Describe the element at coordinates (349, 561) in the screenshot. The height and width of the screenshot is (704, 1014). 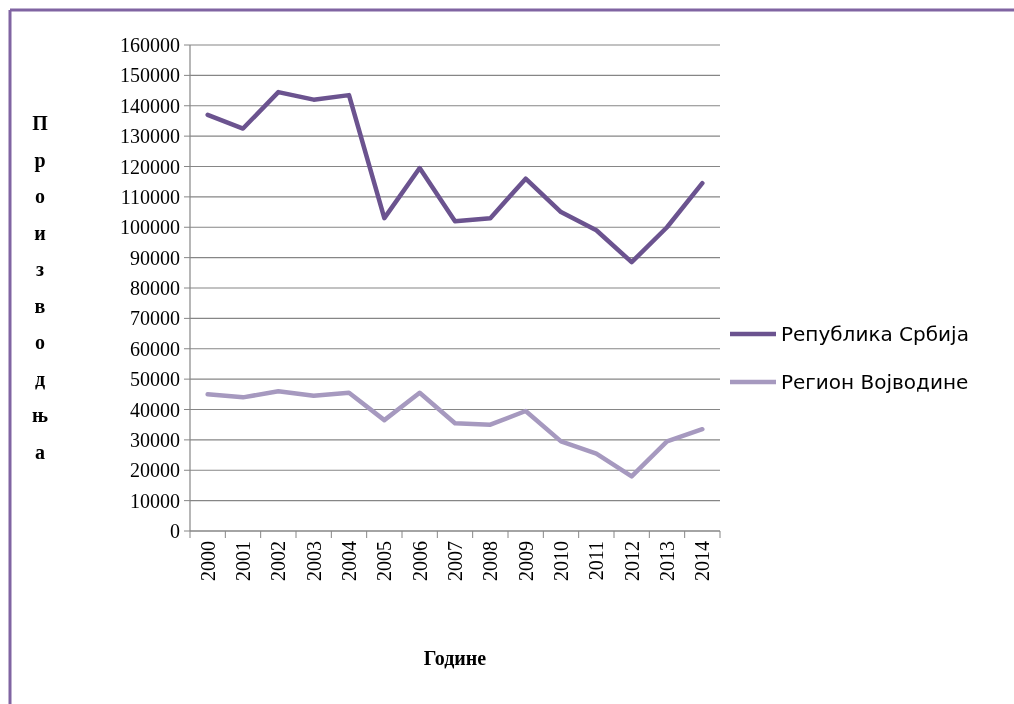
I see `x-tick-label: 2004` at that location.